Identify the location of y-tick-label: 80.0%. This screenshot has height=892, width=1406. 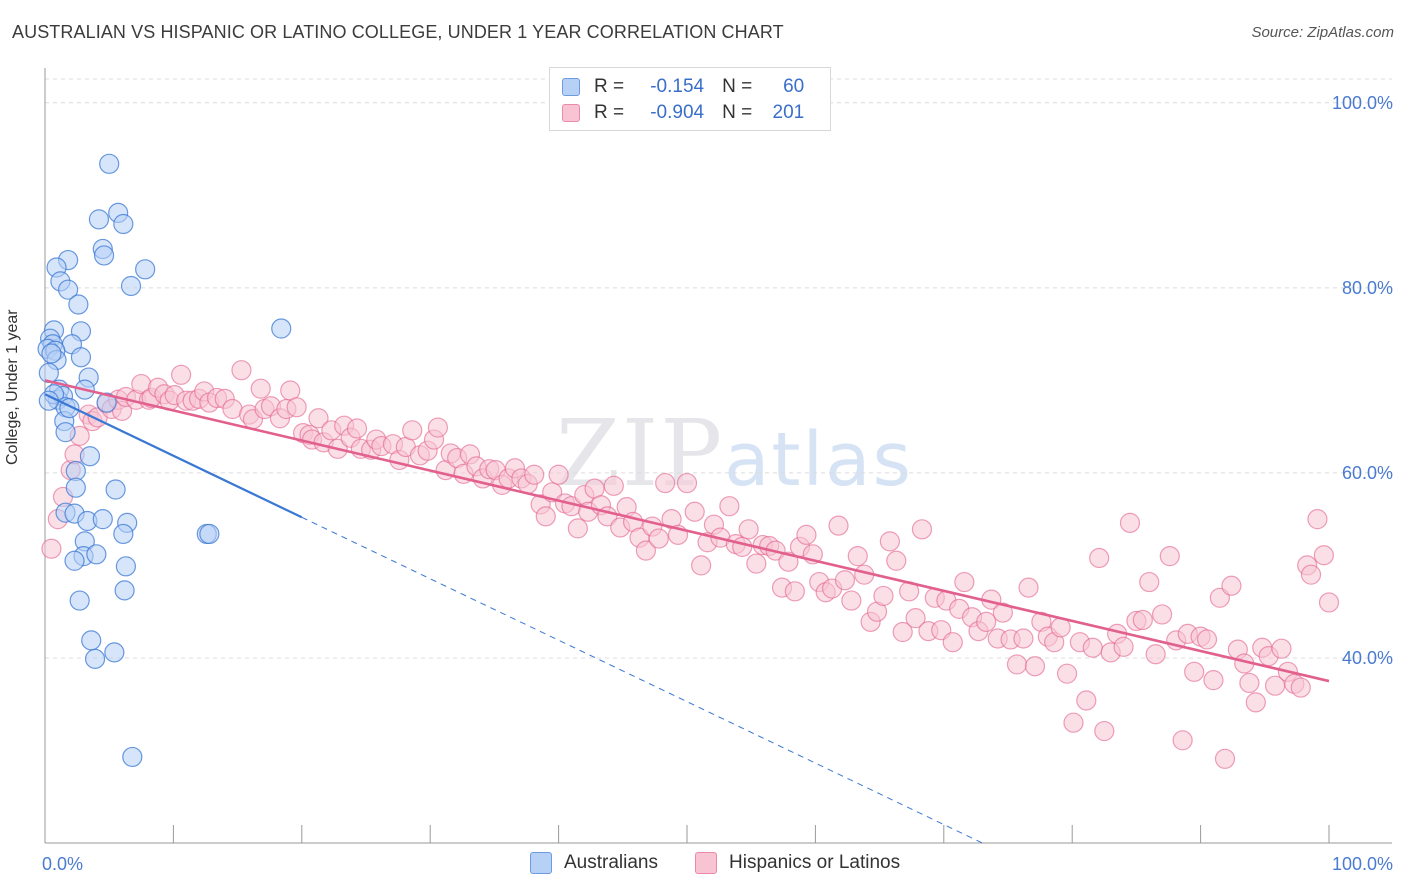
(1367, 288).